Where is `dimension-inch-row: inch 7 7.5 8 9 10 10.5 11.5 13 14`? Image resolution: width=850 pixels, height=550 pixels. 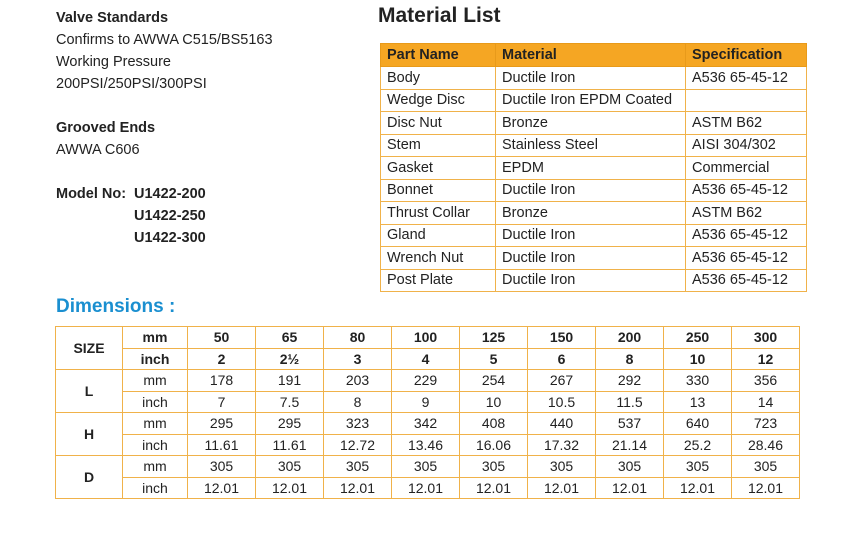 dimension-inch-row: inch 7 7.5 8 9 10 10.5 11.5 13 14 is located at coordinates (428, 401).